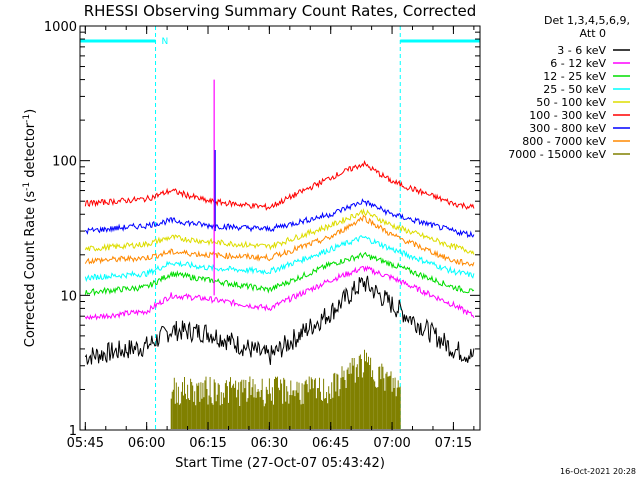  I want to click on x-tick-label: 05:45, so click(85, 443).